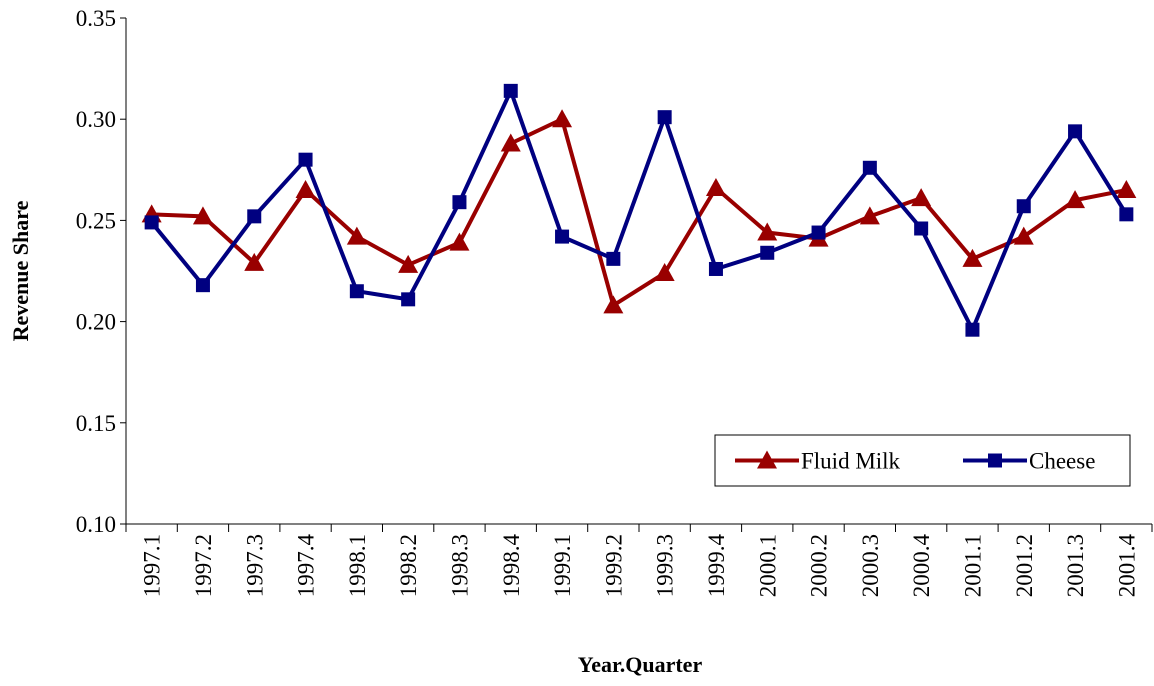 The image size is (1154, 686). Describe the element at coordinates (96, 524) in the screenshot. I see `y-tick-label: 0.10` at that location.